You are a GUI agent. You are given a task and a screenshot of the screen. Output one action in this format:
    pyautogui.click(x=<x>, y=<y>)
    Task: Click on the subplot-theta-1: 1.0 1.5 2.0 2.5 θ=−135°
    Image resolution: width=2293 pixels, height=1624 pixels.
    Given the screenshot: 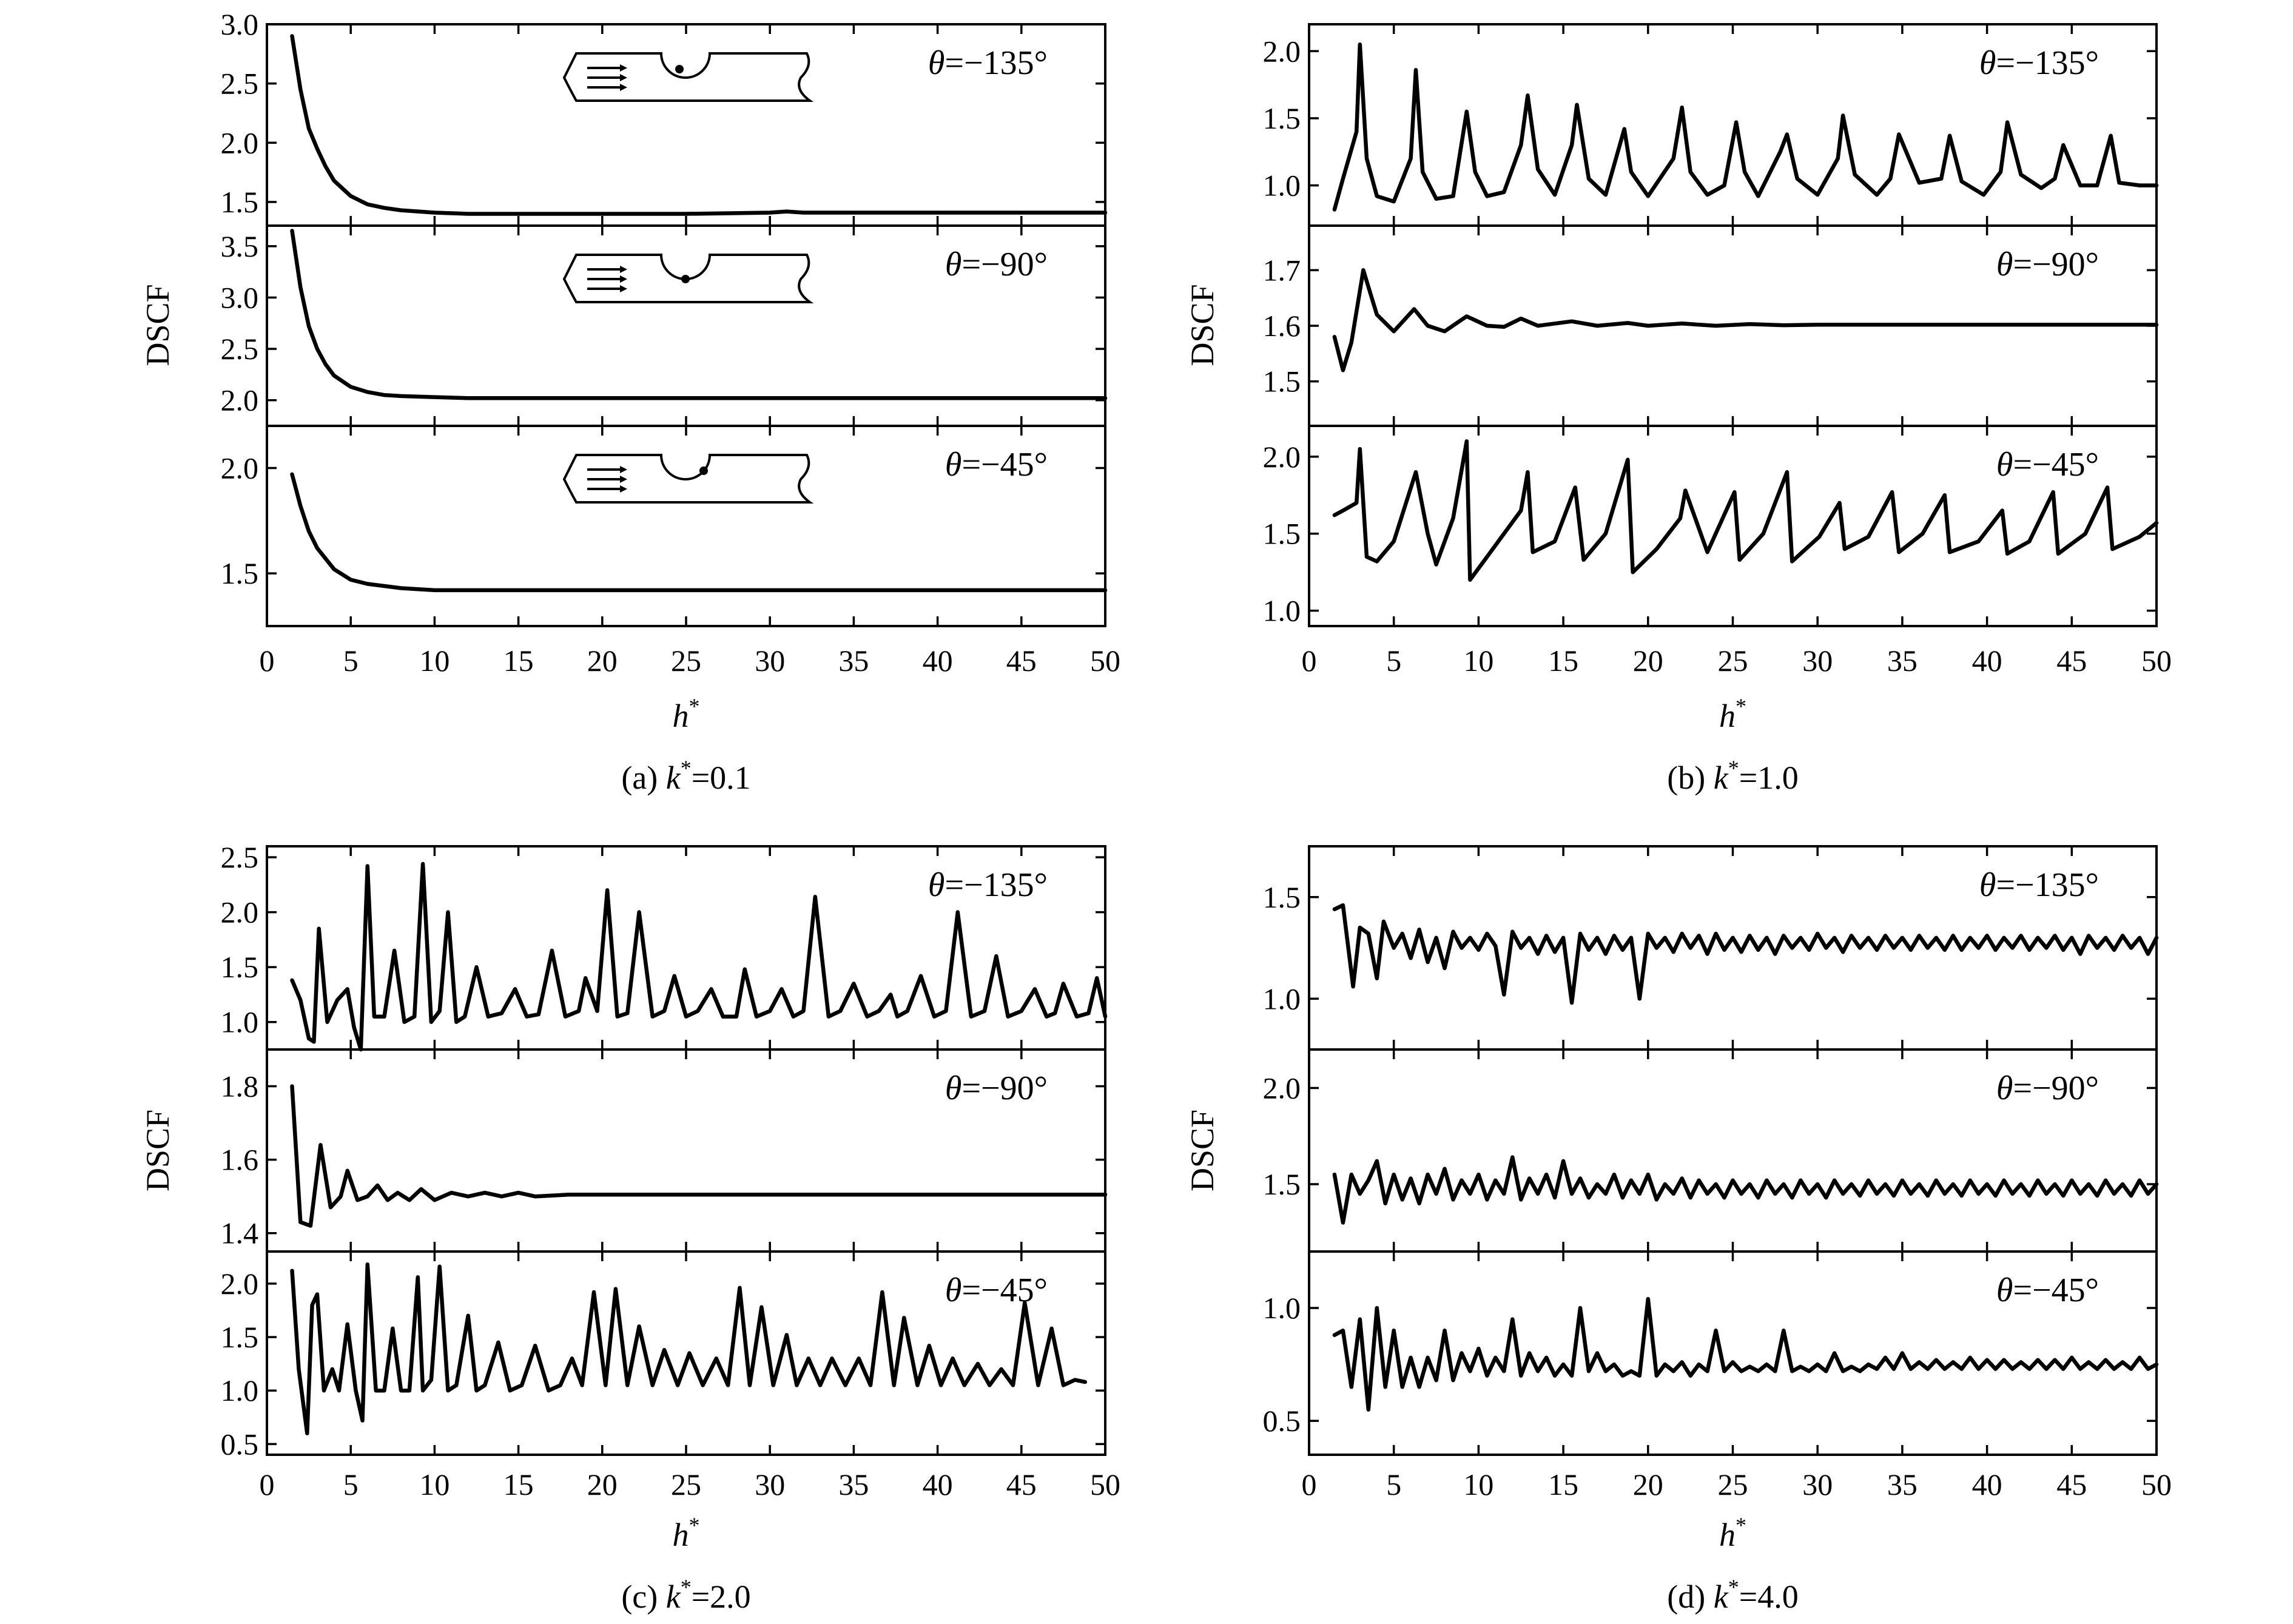 What is the action you would take?
    pyautogui.click(x=664, y=946)
    